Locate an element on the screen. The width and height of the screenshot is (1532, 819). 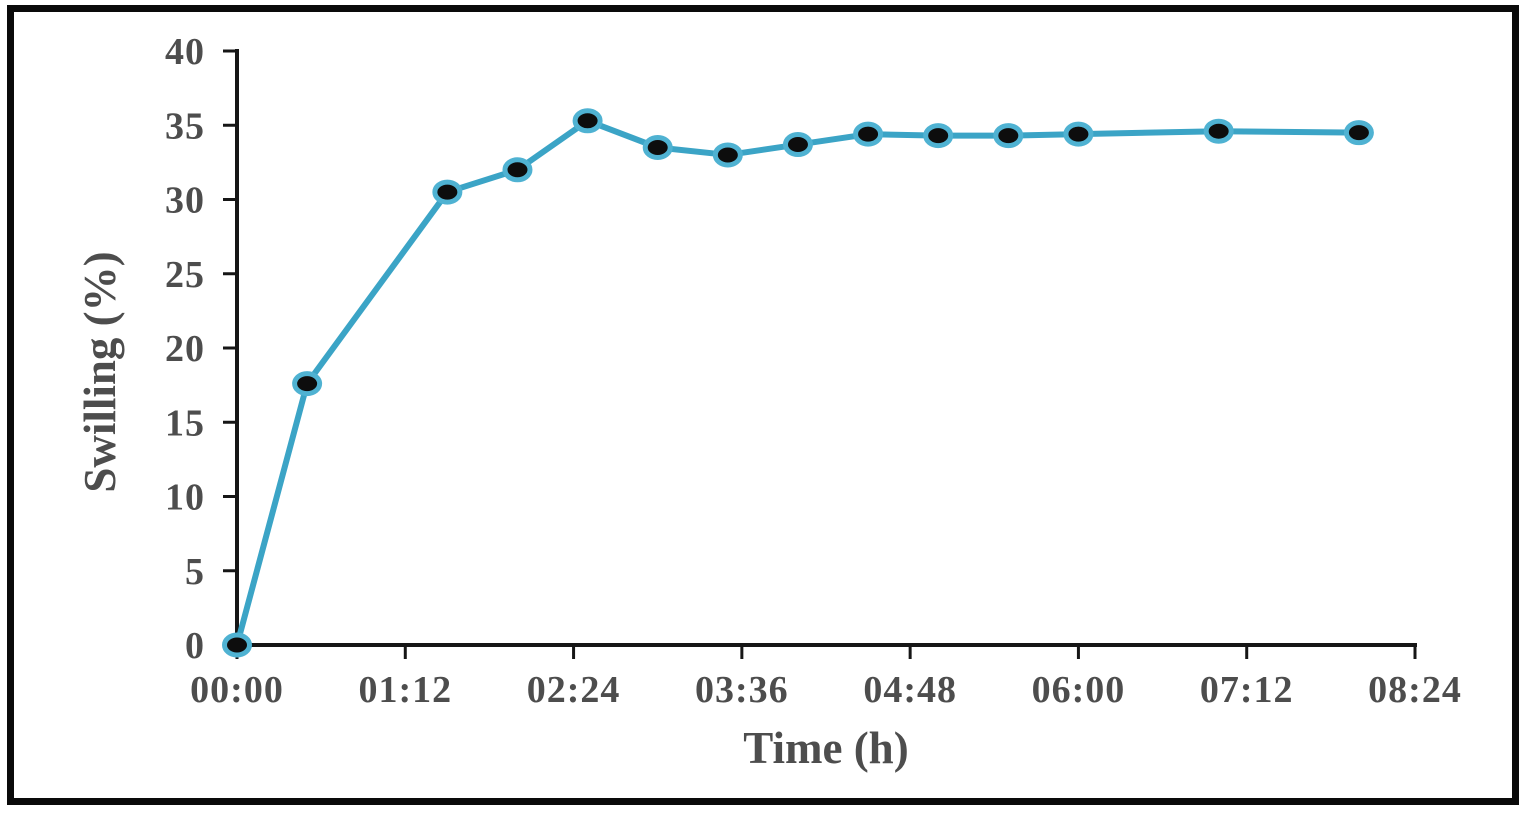
x-tick-label: 02:24 is located at coordinates (574, 690).